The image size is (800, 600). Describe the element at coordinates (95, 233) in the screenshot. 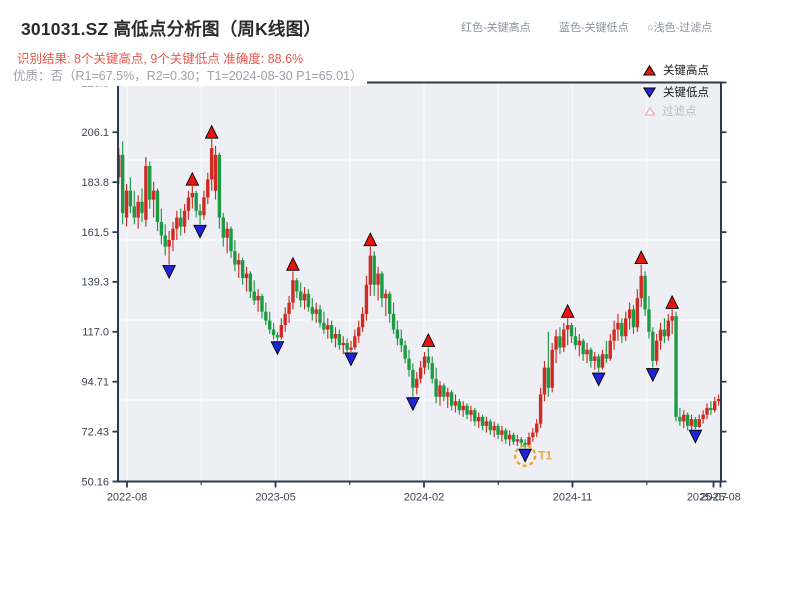

I see `y-tick-label: 161.5` at that location.